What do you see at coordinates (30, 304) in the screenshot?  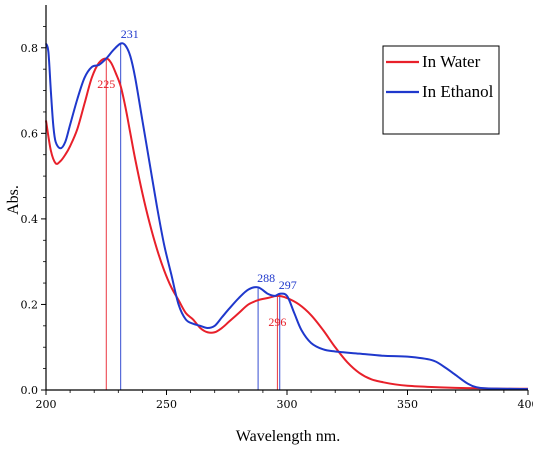 I see `y-tick-label: 0.2` at bounding box center [30, 304].